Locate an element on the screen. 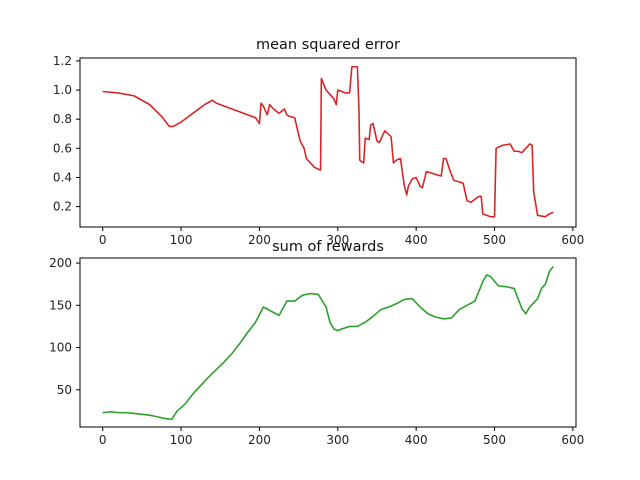 The width and height of the screenshot is (640, 480). rewards-chart-title: sum of rewards is located at coordinates (328, 247).